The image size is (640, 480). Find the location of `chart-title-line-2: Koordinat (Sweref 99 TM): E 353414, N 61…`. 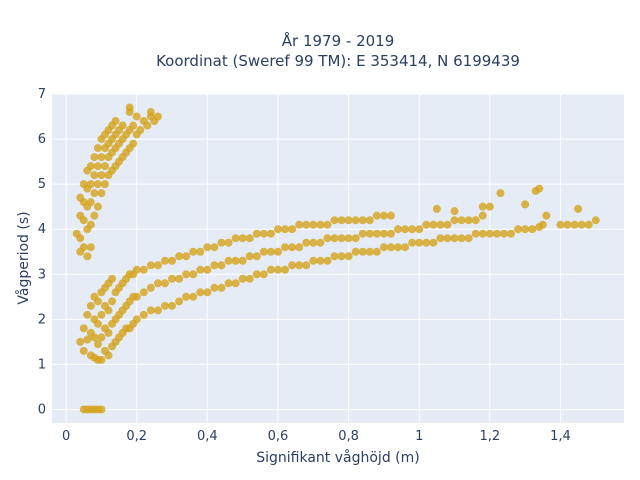

chart-title-line-2: Koordinat (Sweref 99 TM): E 353414, N 61… is located at coordinates (338, 61).